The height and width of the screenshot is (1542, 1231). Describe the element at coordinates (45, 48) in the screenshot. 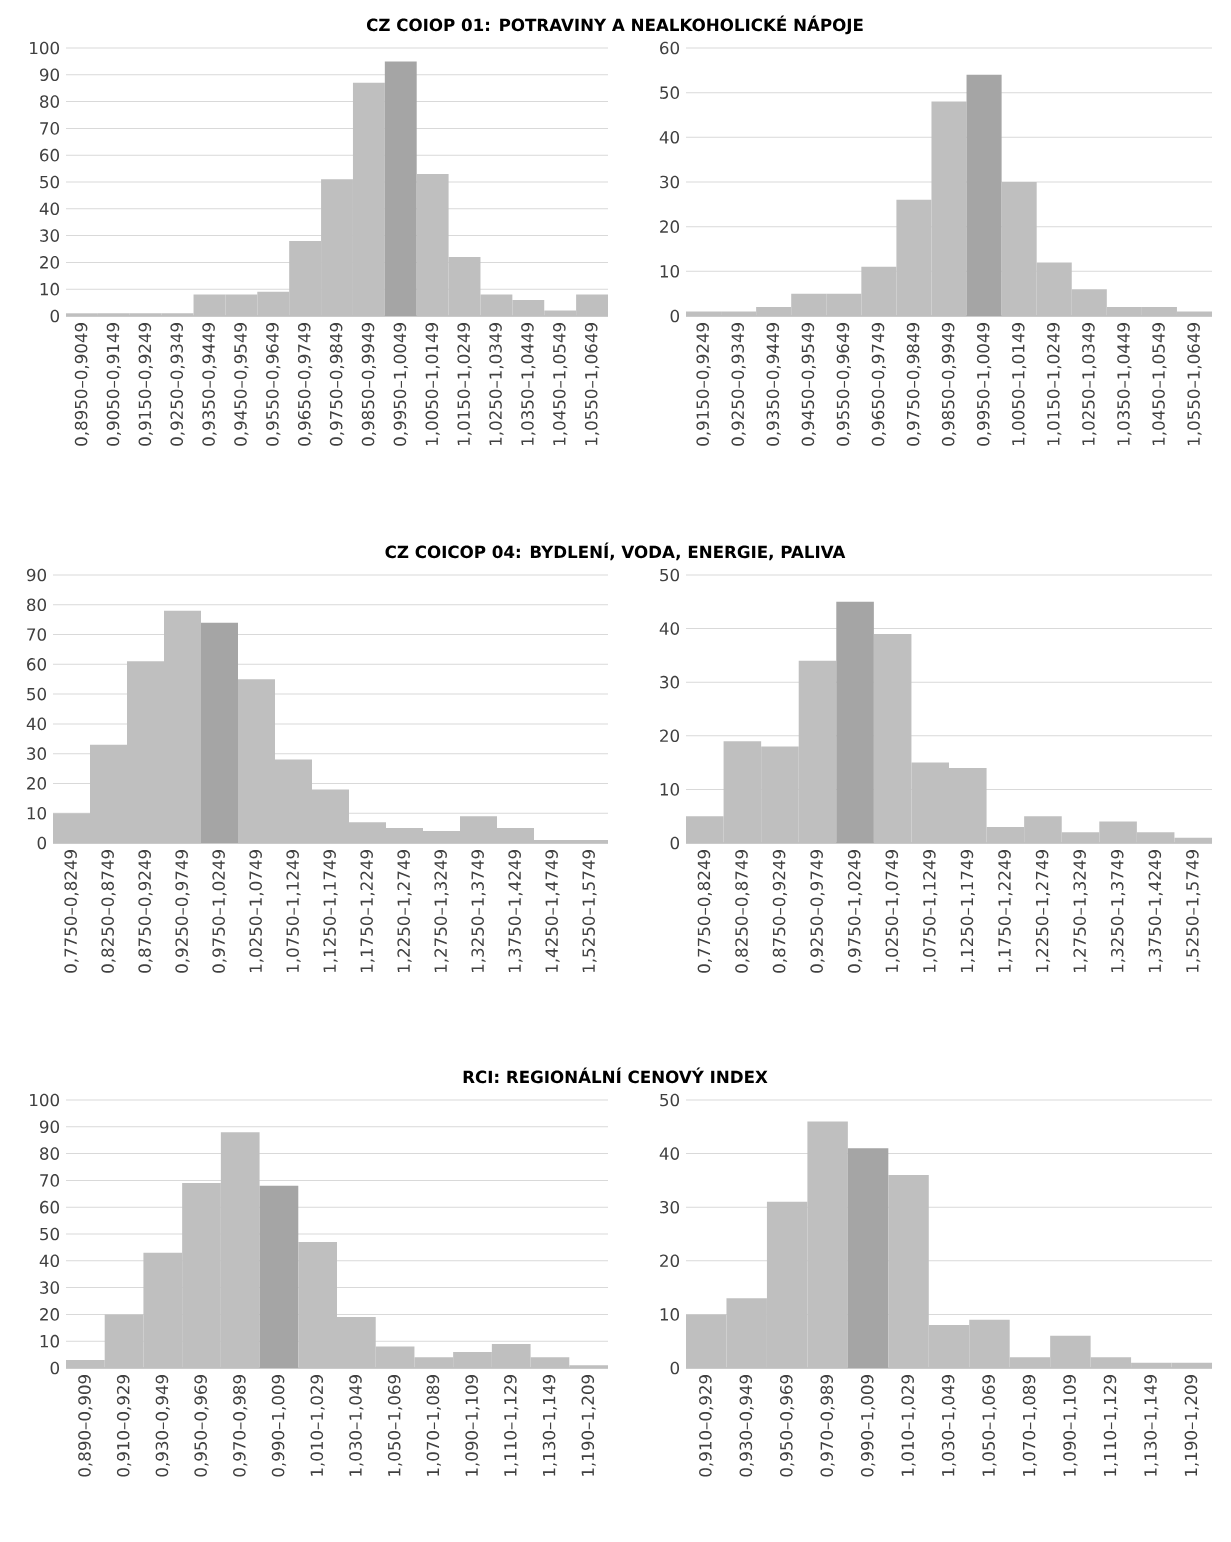

I see `y-tick-label: 100` at that location.